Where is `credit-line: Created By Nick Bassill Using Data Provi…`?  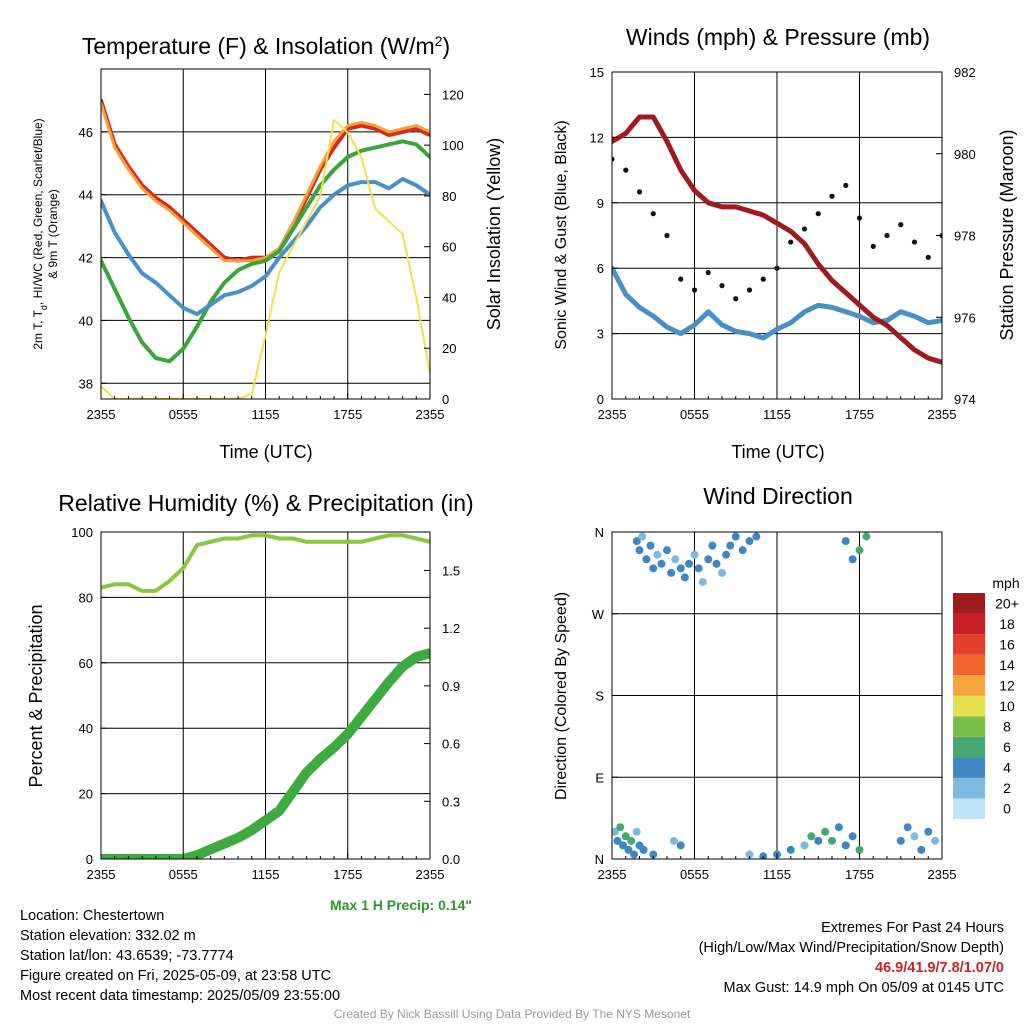
credit-line: Created By Nick Bassill Using Data Provi… is located at coordinates (512, 1014).